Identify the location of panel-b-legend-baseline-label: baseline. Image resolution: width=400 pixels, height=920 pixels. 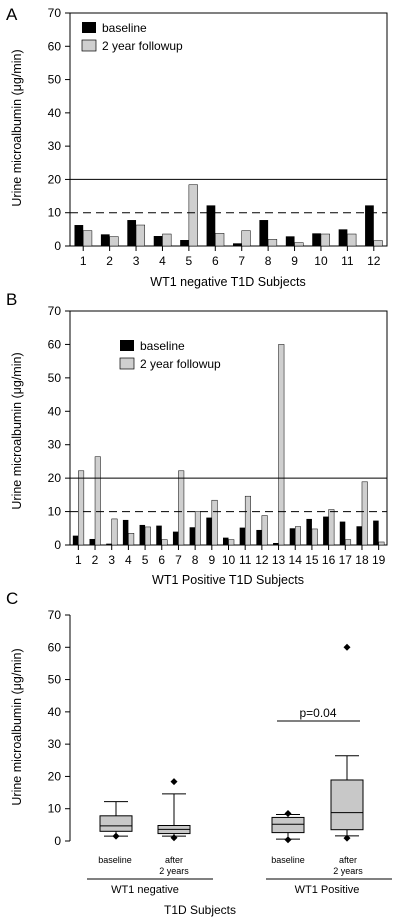
(162, 346).